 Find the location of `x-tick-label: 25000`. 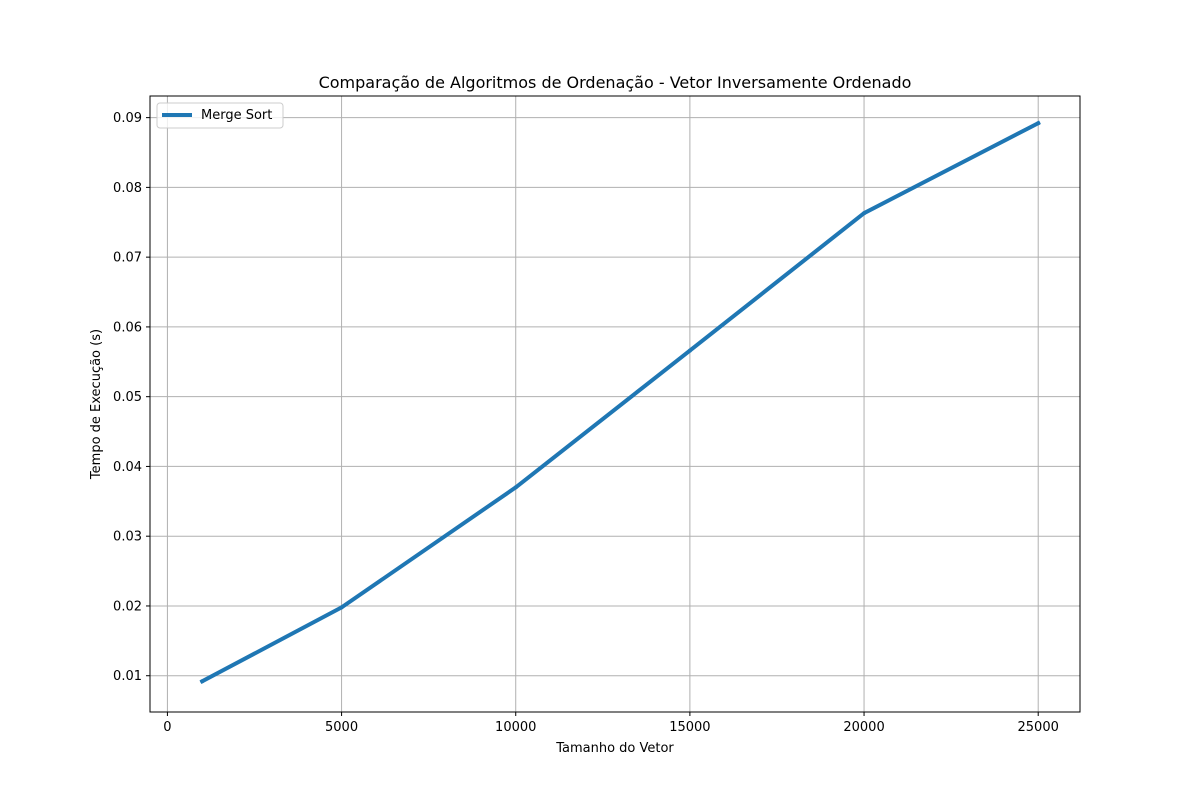

x-tick-label: 25000 is located at coordinates (1038, 727).